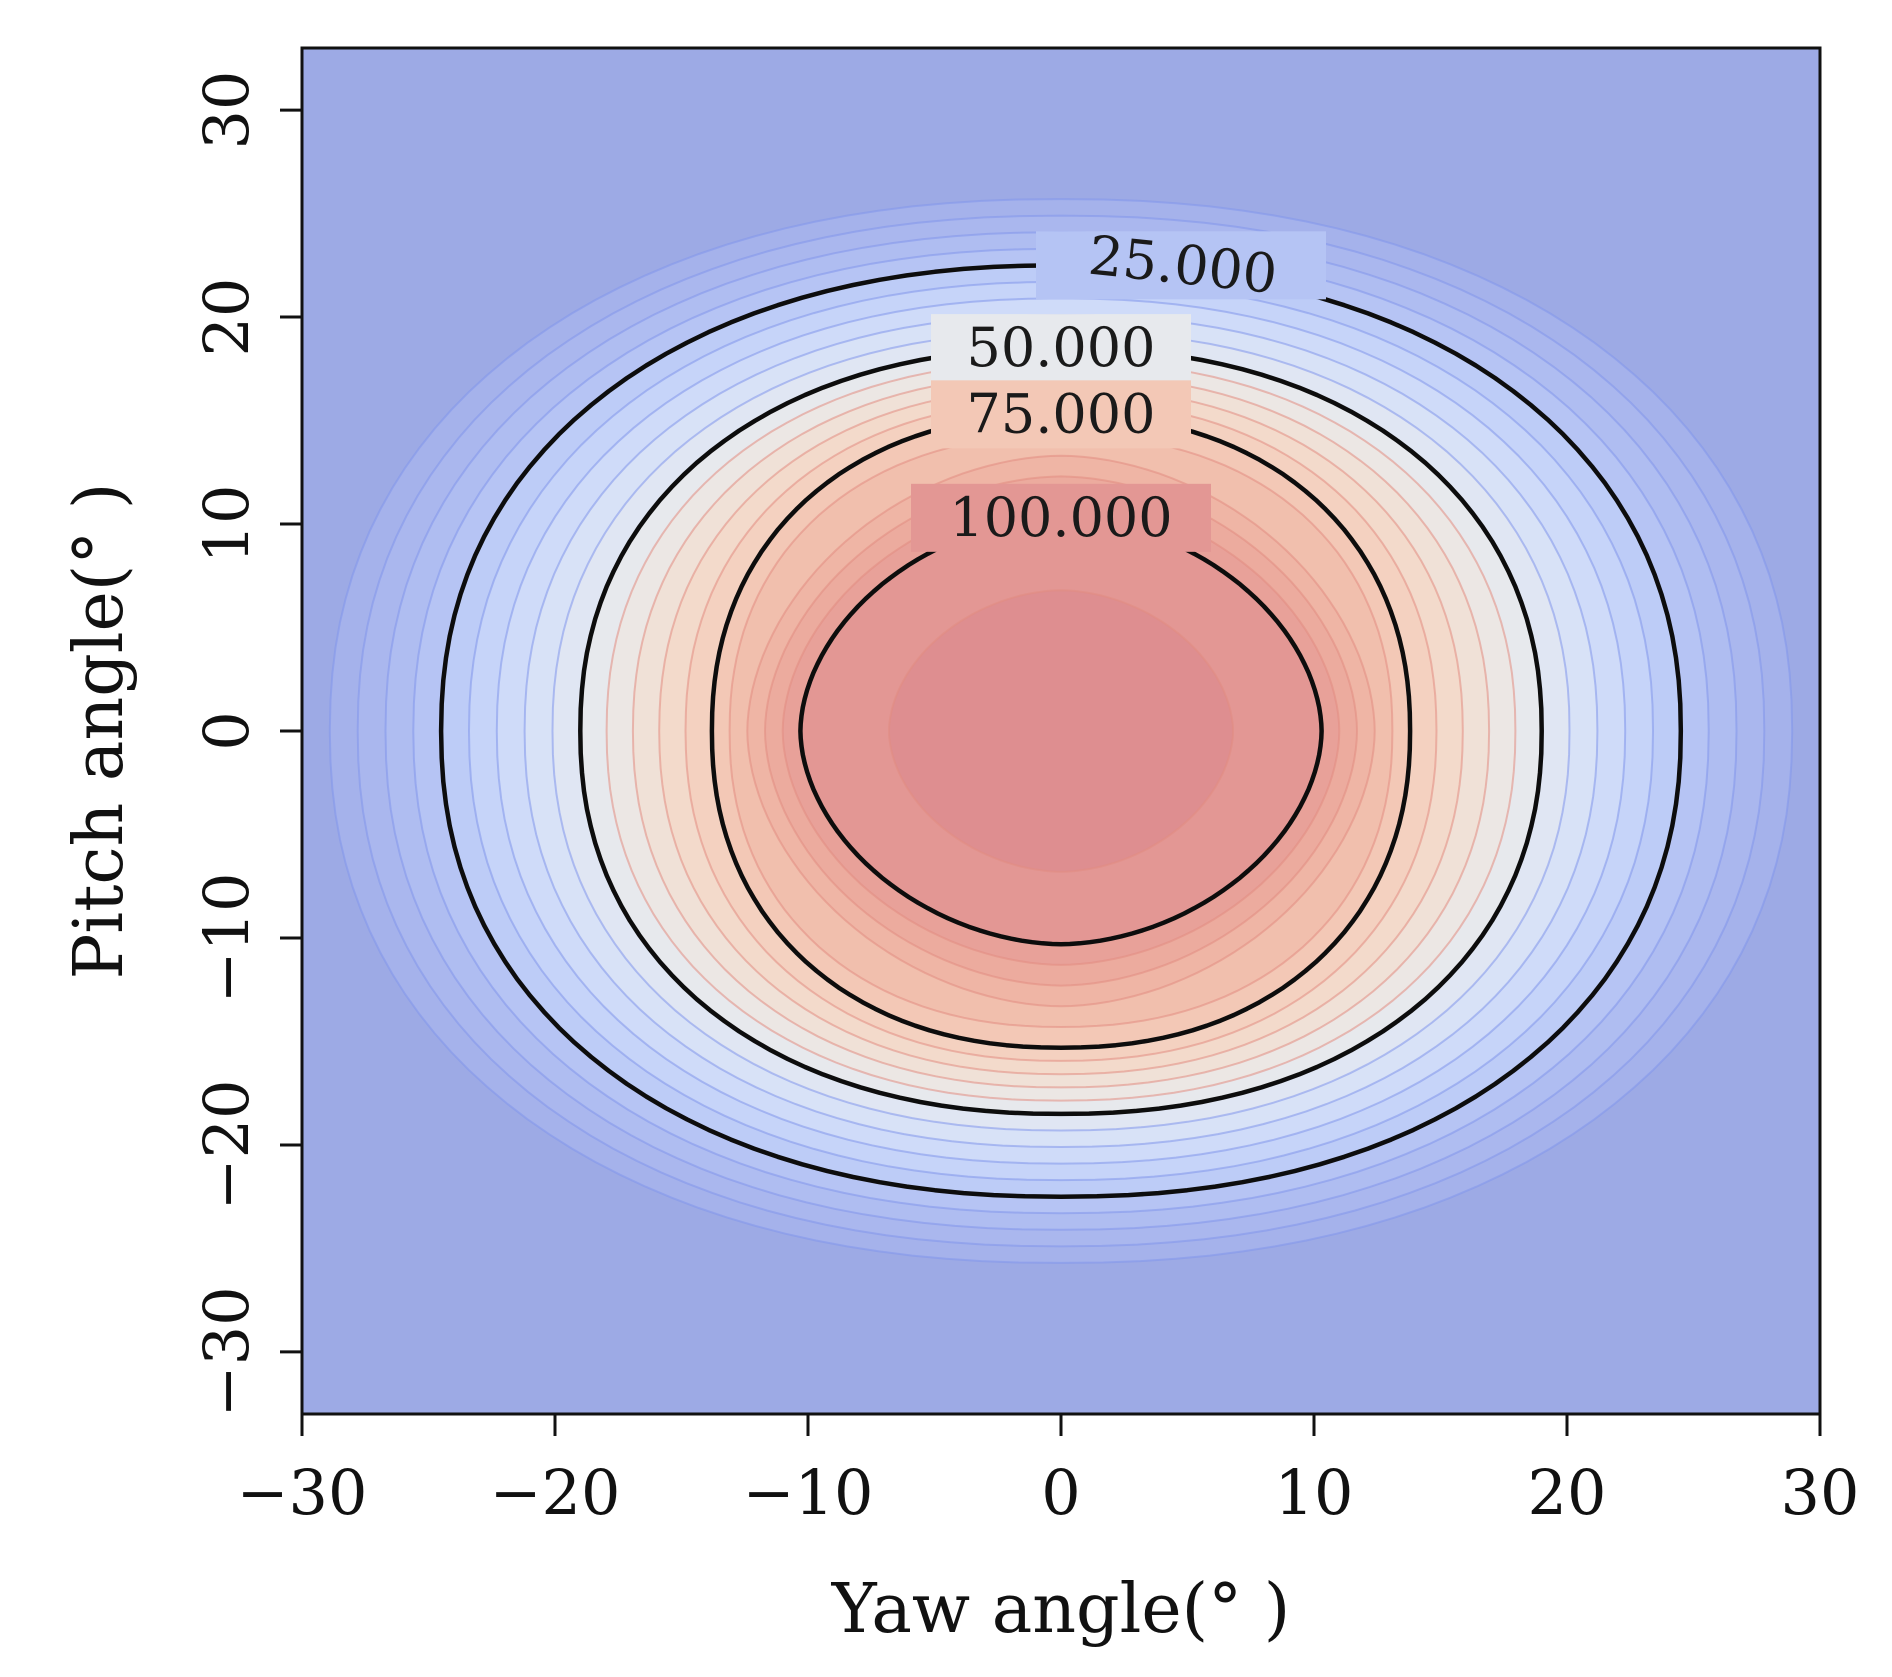  I want to click on x-tick-label: −30, so click(302, 1492).